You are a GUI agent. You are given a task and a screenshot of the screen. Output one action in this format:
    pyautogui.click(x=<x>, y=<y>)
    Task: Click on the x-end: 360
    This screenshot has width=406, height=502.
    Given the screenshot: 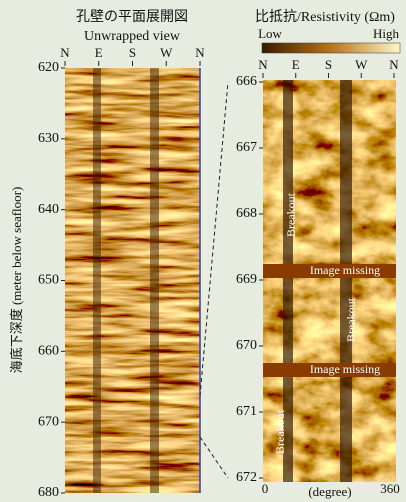 What is the action you would take?
    pyautogui.click(x=390, y=488)
    